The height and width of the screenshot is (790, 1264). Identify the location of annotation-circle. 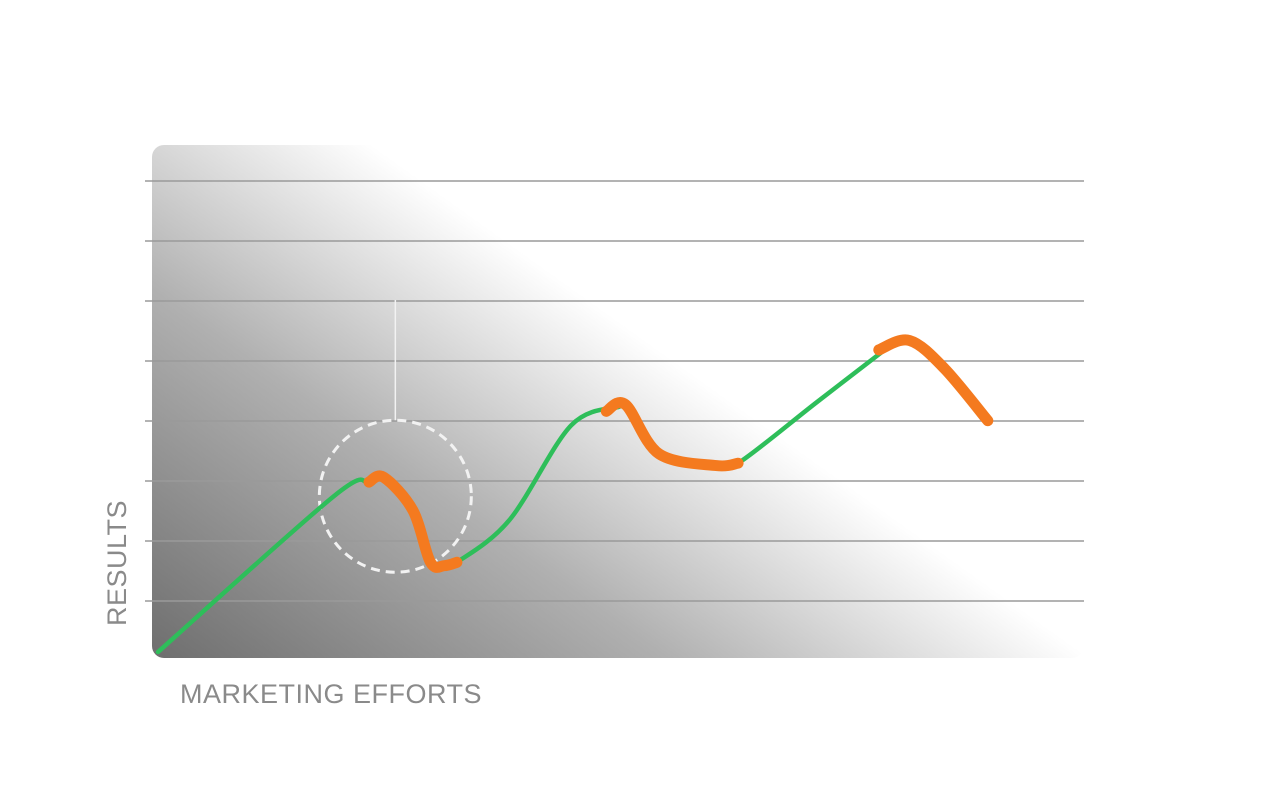
(395, 496).